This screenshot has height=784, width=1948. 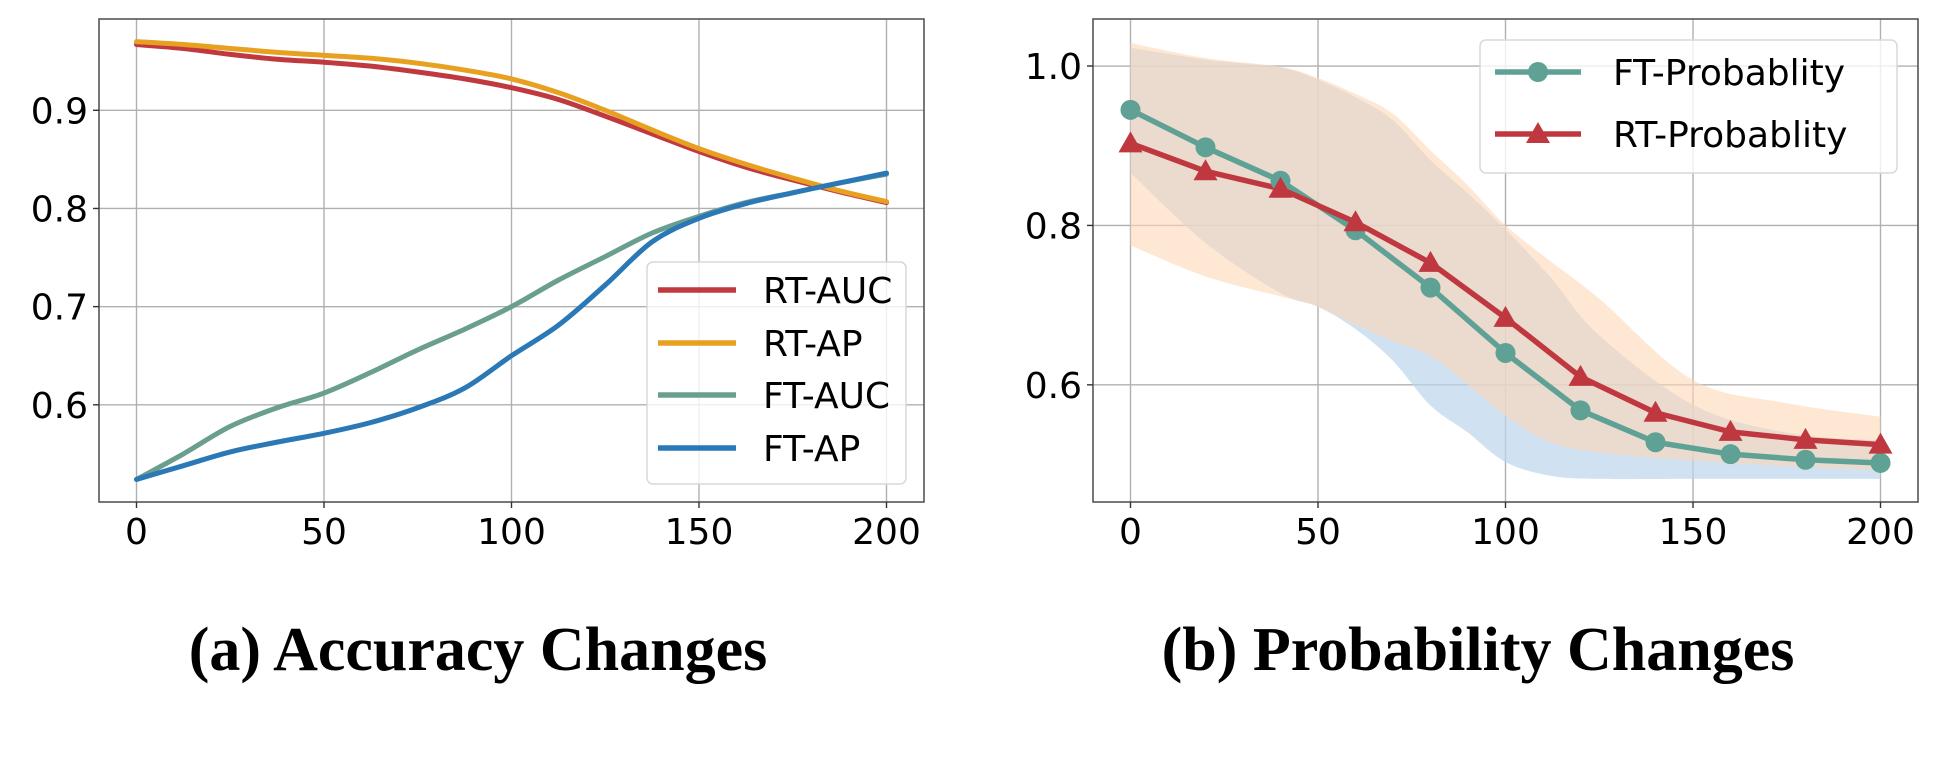 I want to click on series-line-rt-auc, so click(x=511, y=124).